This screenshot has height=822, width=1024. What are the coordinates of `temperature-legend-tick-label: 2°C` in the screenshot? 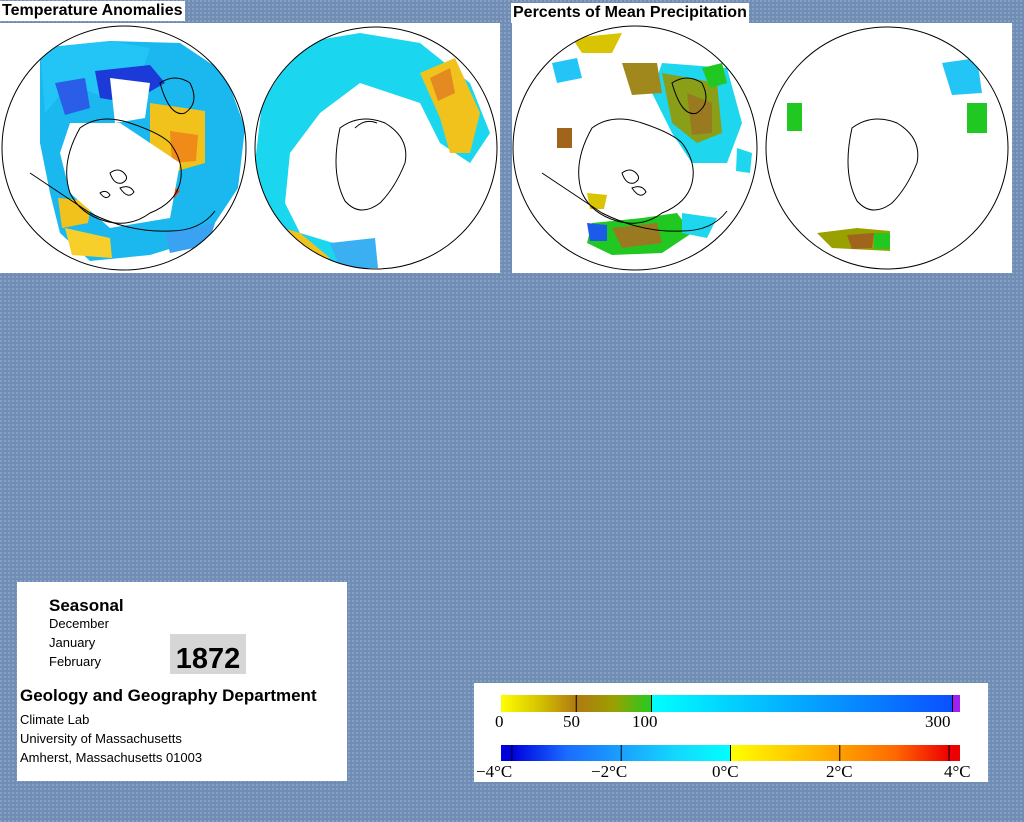 It's located at (839, 771).